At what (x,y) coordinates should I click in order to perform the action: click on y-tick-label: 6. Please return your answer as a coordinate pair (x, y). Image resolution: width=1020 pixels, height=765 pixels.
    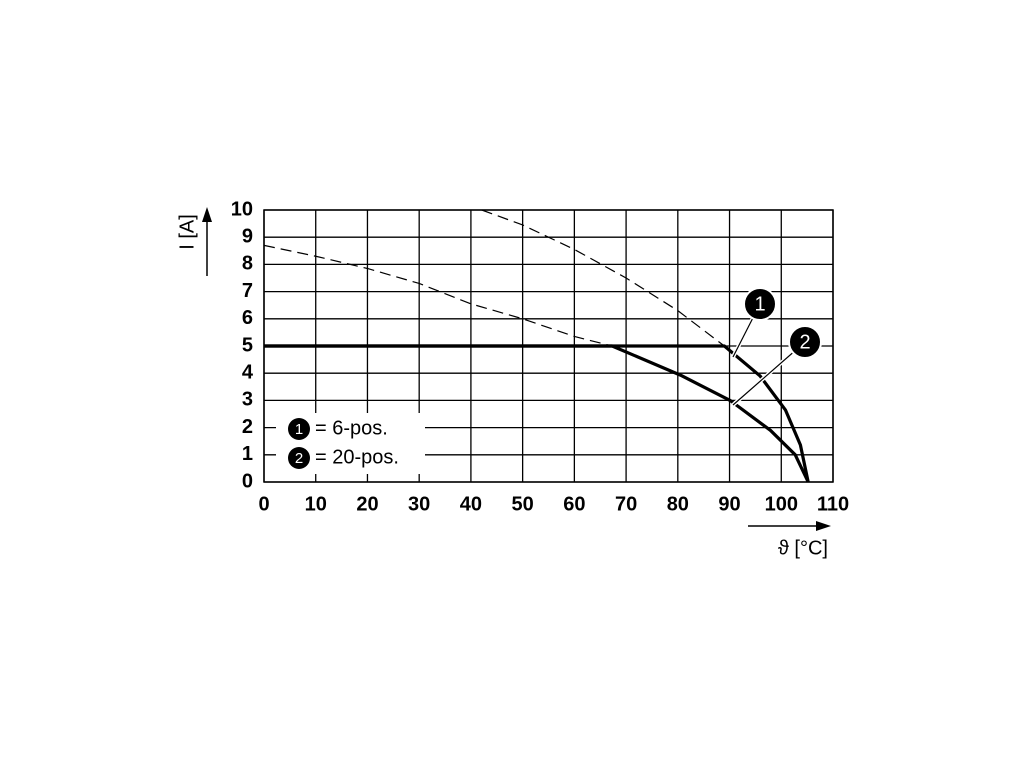
    Looking at the image, I should click on (247, 318).